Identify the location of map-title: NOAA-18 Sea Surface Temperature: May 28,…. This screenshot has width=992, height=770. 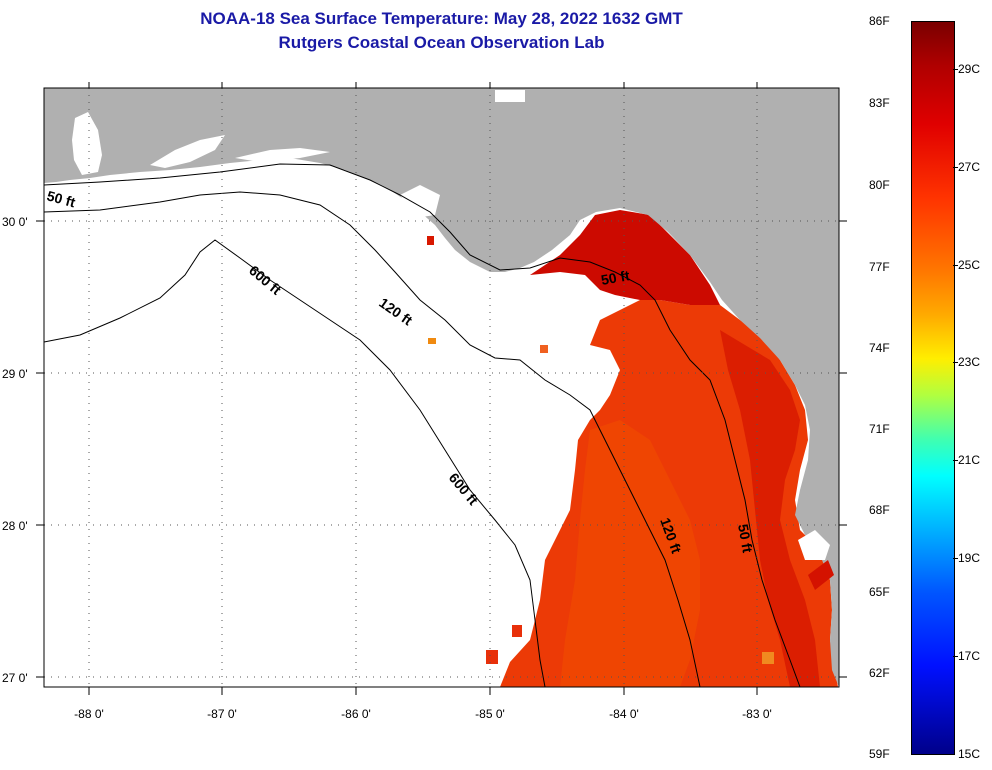
(441, 18).